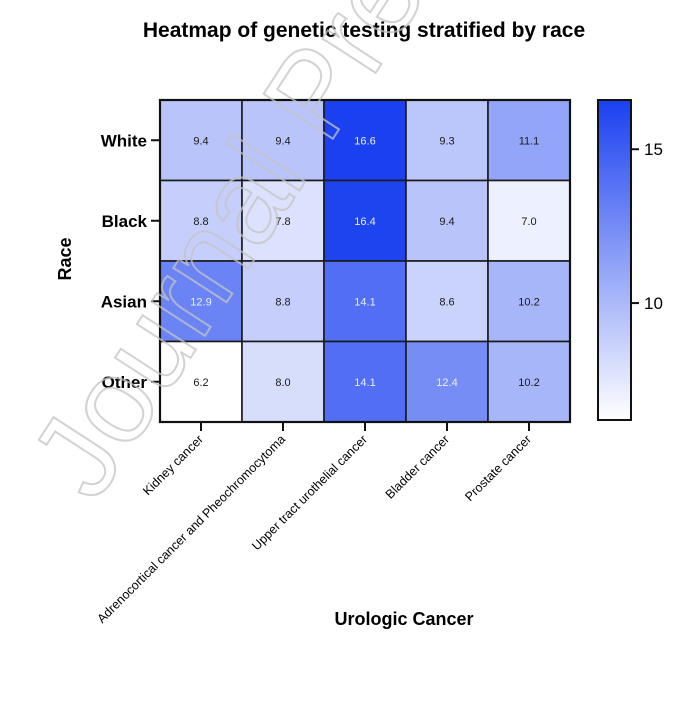  What do you see at coordinates (200, 302) in the screenshot?
I see `cell-value-label: 12.9` at bounding box center [200, 302].